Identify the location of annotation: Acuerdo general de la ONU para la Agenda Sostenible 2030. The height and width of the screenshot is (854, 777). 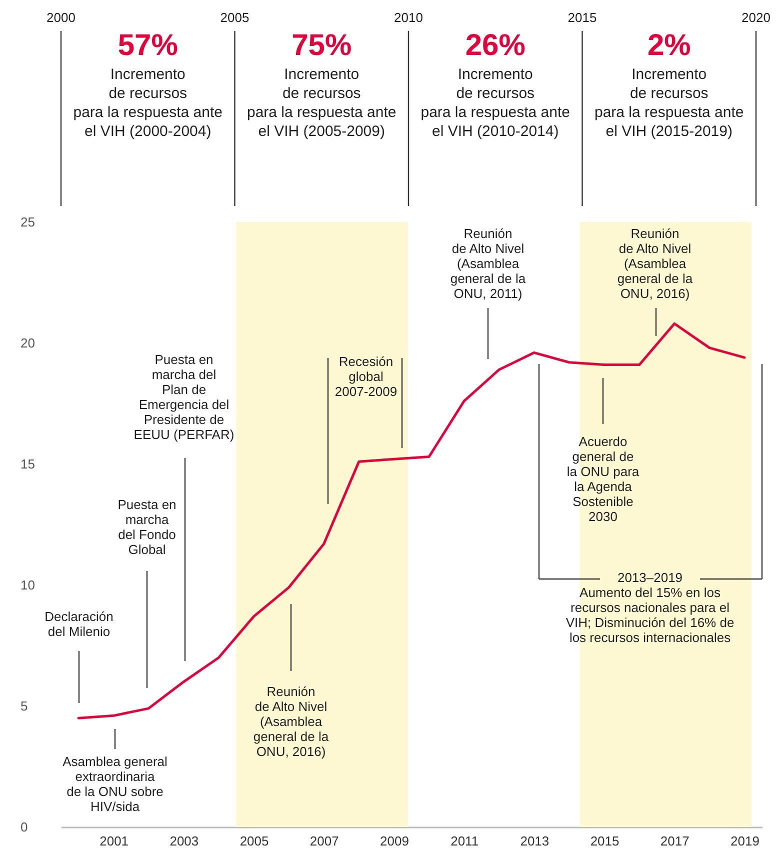
(603, 479).